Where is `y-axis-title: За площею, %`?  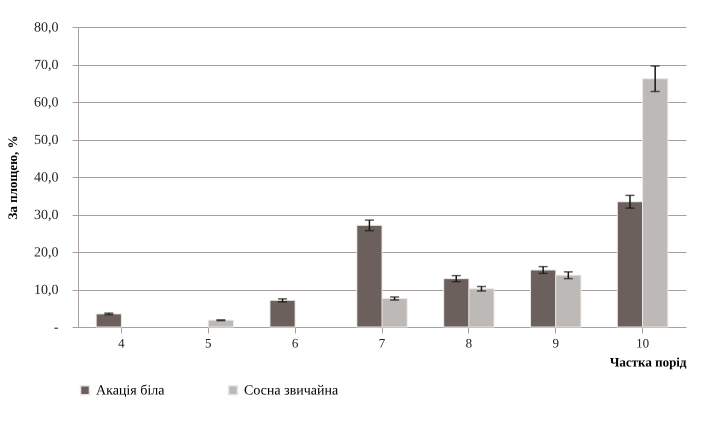
y-axis-title: За площею, % is located at coordinates (12, 177).